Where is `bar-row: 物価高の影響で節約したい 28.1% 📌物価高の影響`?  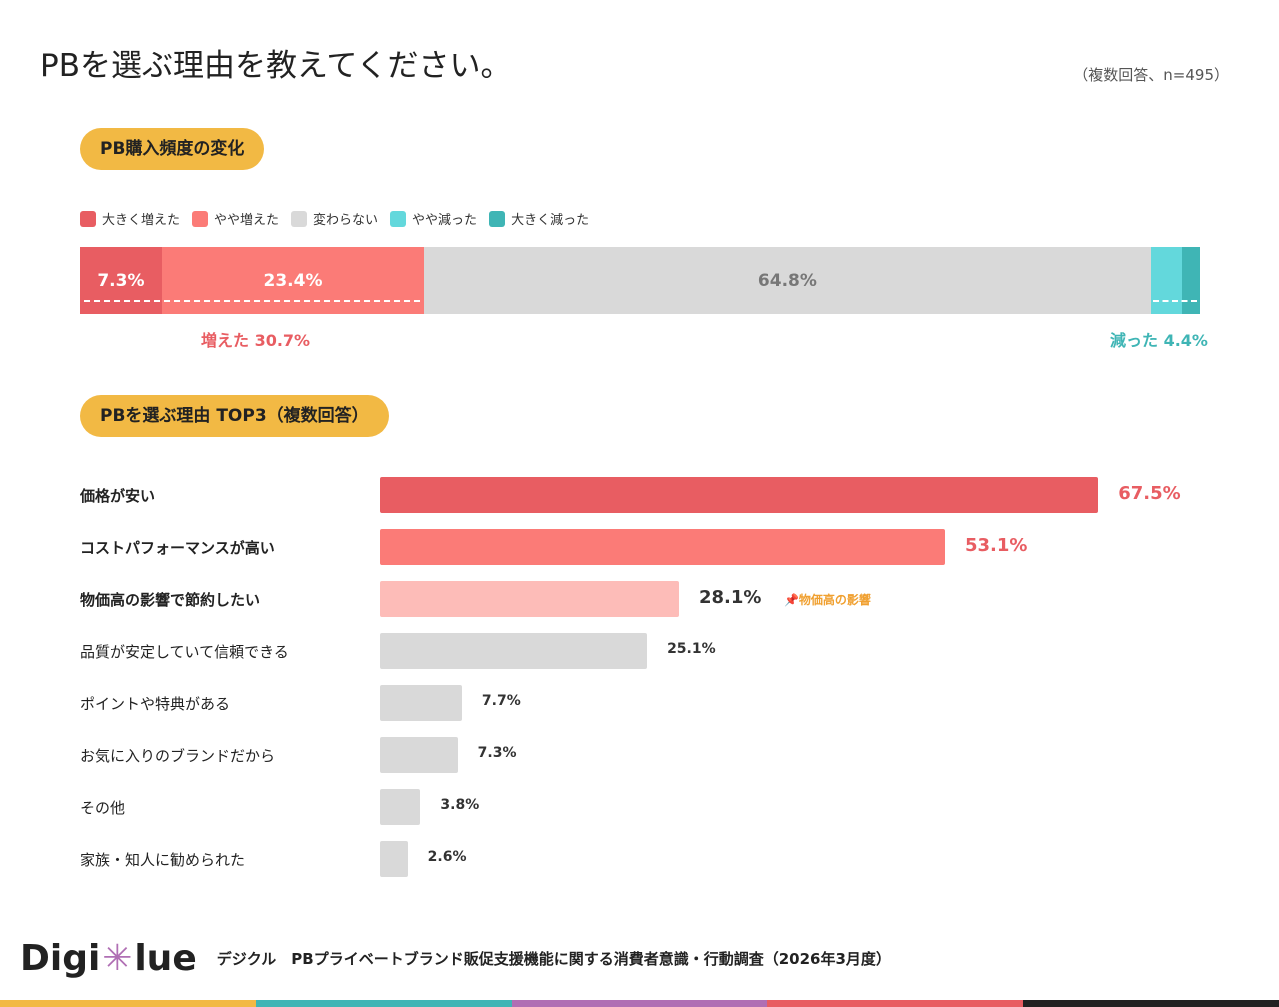 bar-row: 物価高の影響で節約したい 28.1% 📌物価高の影響 is located at coordinates (655, 599).